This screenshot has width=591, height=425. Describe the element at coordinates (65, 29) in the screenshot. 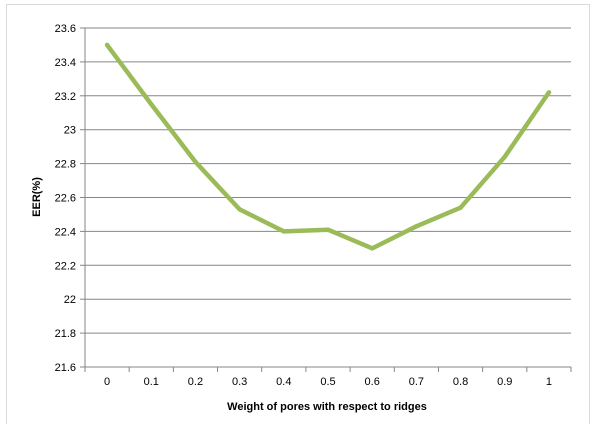

I see `y-tick-label: 23.6` at that location.